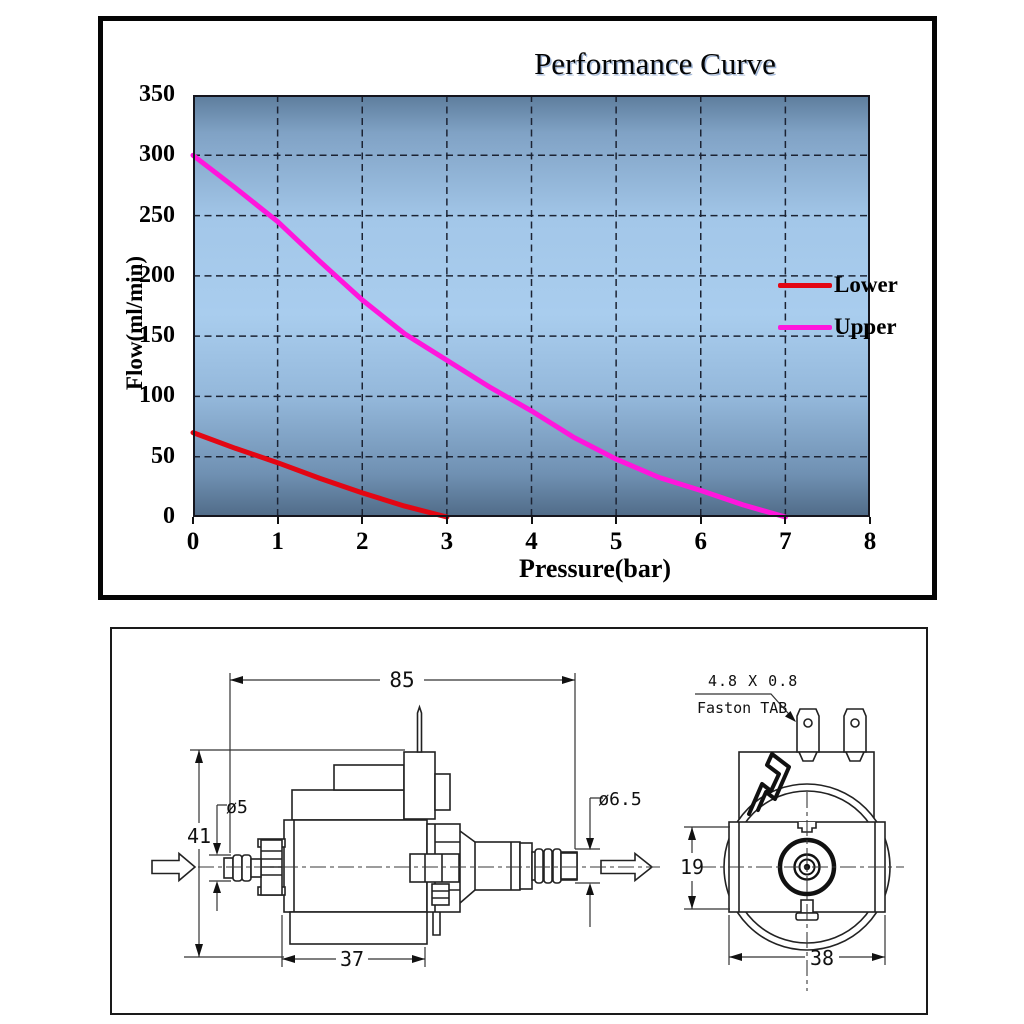 The height and width of the screenshot is (1024, 1024). What do you see at coordinates (616, 541) in the screenshot?
I see `x-tick-label: 5` at bounding box center [616, 541].